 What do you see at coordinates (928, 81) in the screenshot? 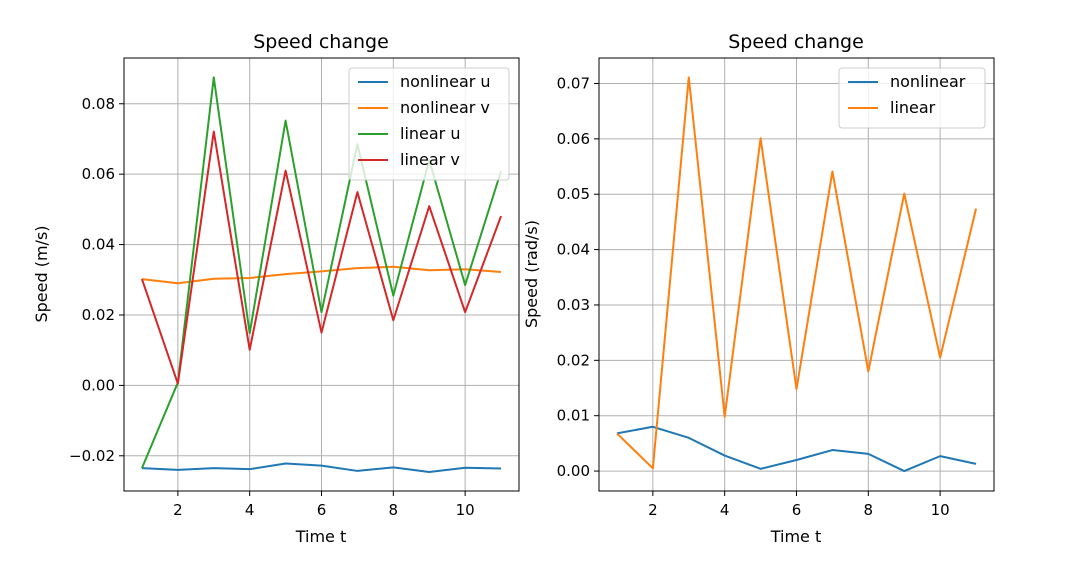
I see `legend-label: nonlinear` at bounding box center [928, 81].